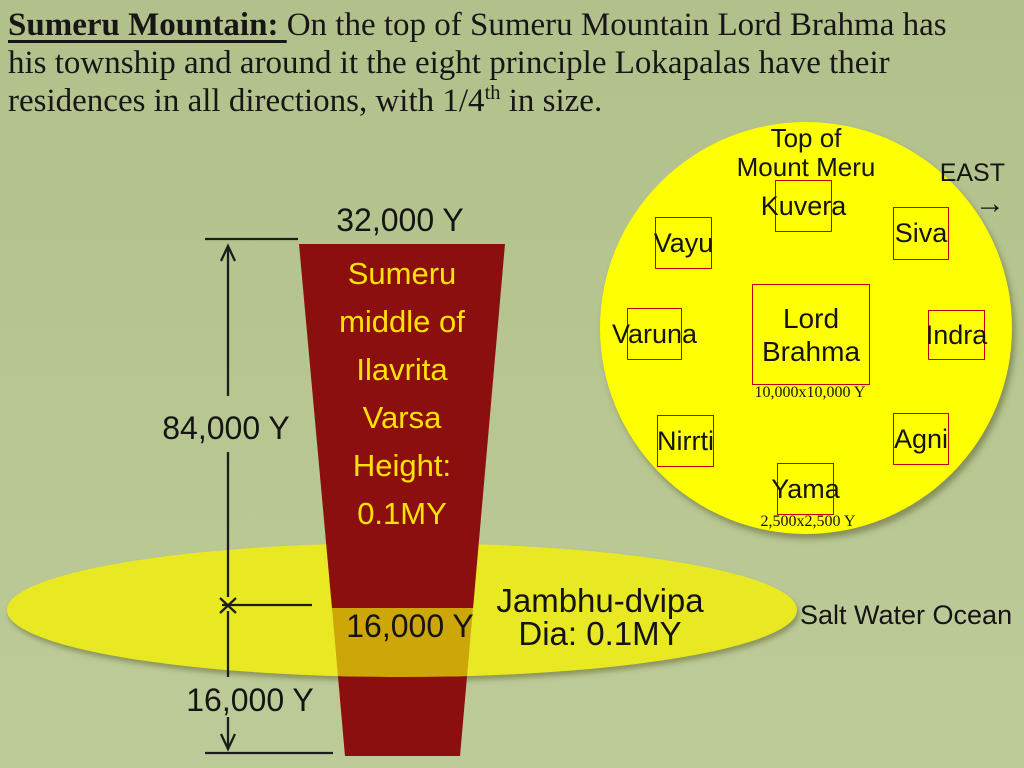 The height and width of the screenshot is (768, 1024). I want to click on deity-label-indra: Indra, so click(956, 334).